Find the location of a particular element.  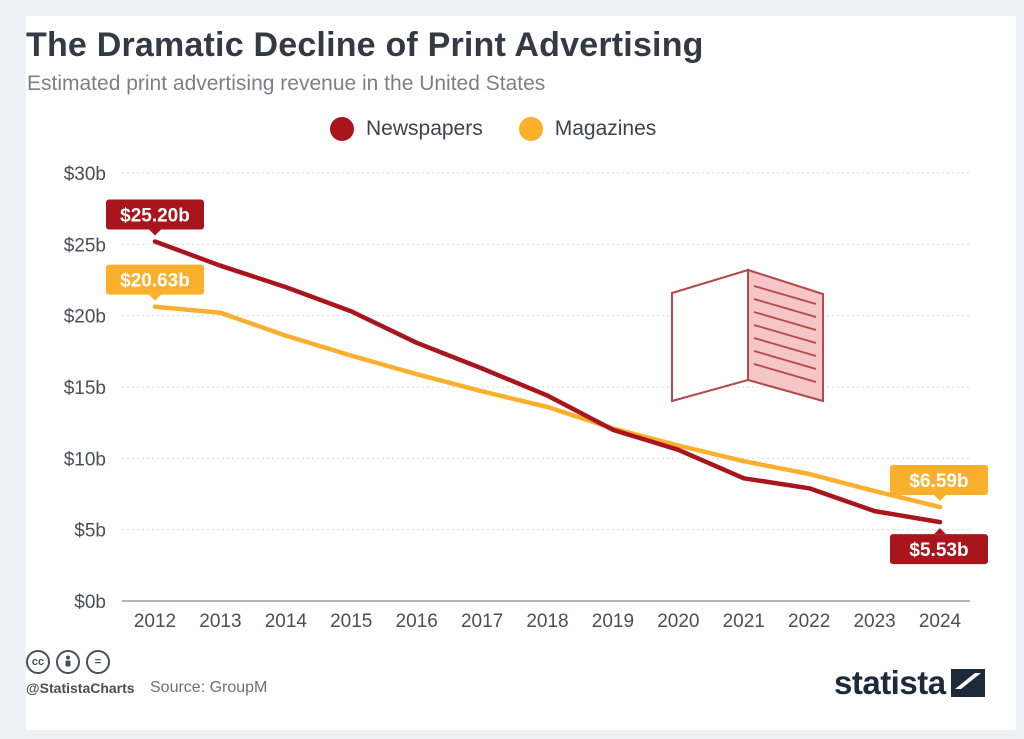

legend-item-newspapers: Newspapers is located at coordinates (406, 129).